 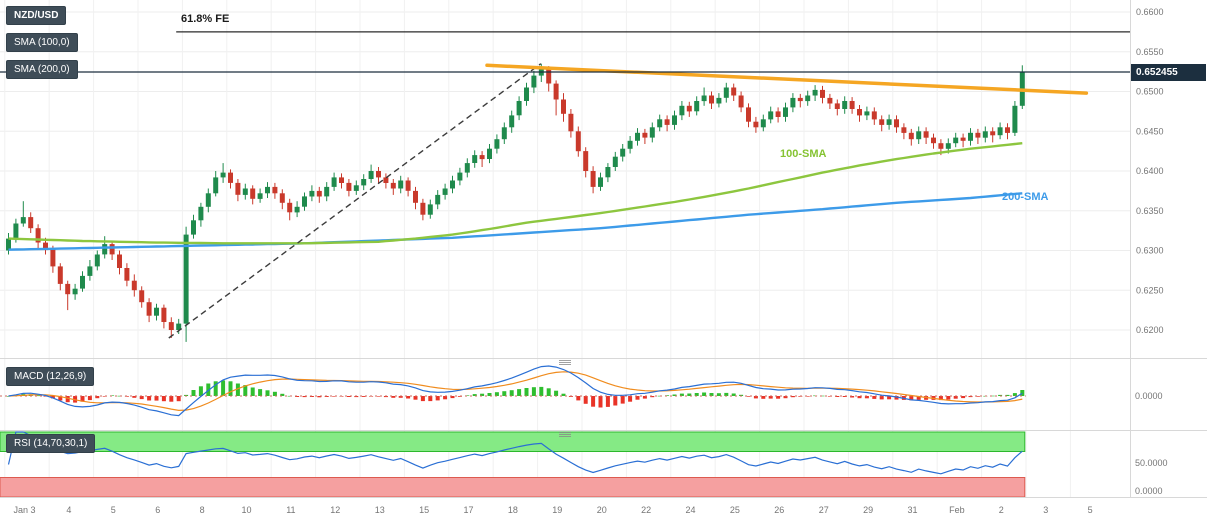 I want to click on macd-panel-drag-handle, so click(x=565, y=362).